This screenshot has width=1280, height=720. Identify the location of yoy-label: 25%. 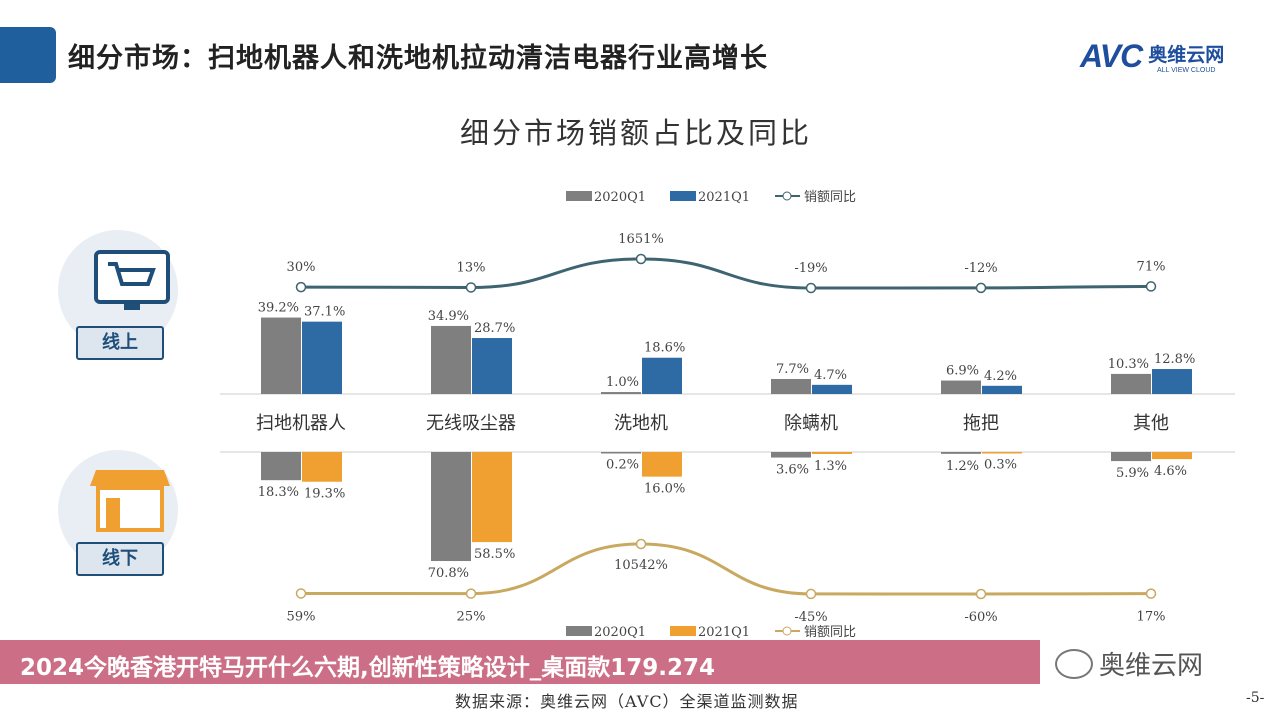
(471, 617).